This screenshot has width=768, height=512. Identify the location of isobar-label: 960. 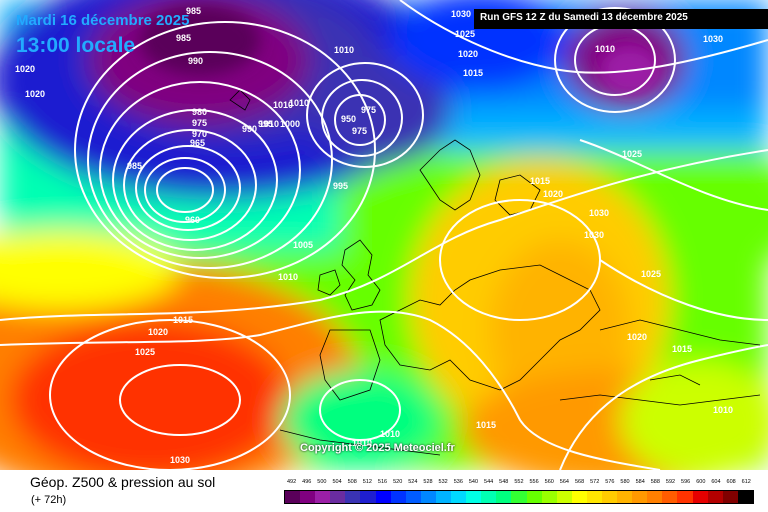
(192, 220).